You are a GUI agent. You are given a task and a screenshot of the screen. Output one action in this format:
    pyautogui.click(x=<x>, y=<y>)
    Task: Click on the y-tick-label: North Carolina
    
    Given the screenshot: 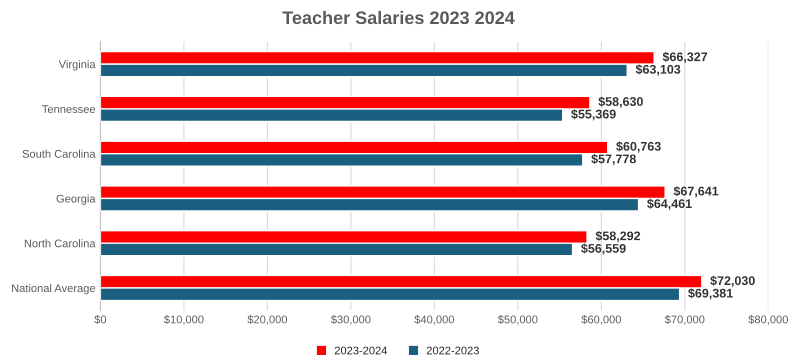 What is the action you would take?
    pyautogui.click(x=60, y=243)
    